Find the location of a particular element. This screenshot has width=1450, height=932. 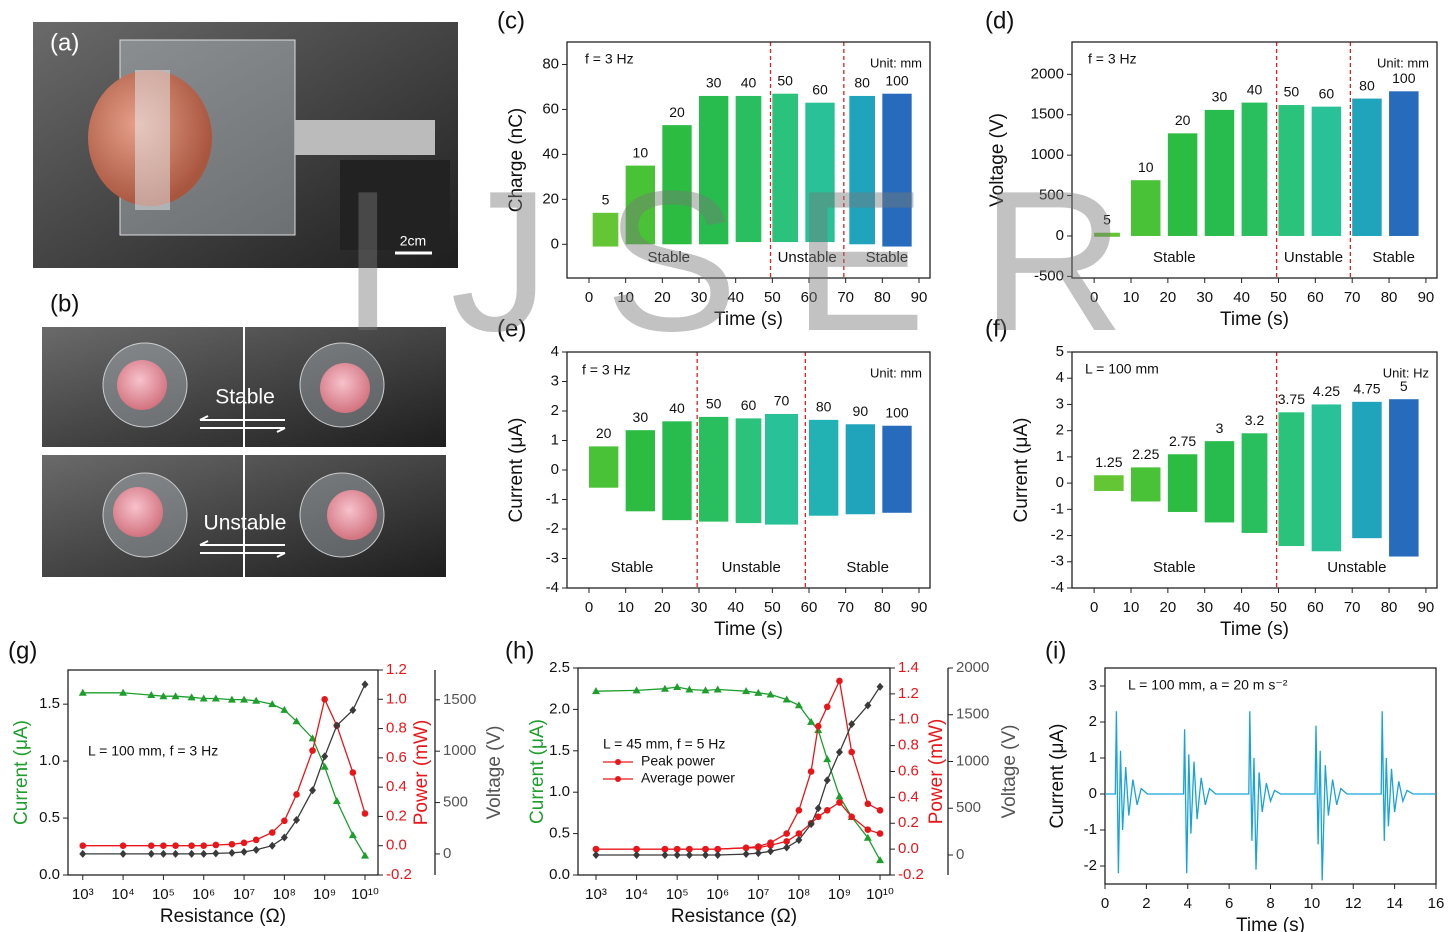

x-tick-label: 80 is located at coordinates (882, 607).